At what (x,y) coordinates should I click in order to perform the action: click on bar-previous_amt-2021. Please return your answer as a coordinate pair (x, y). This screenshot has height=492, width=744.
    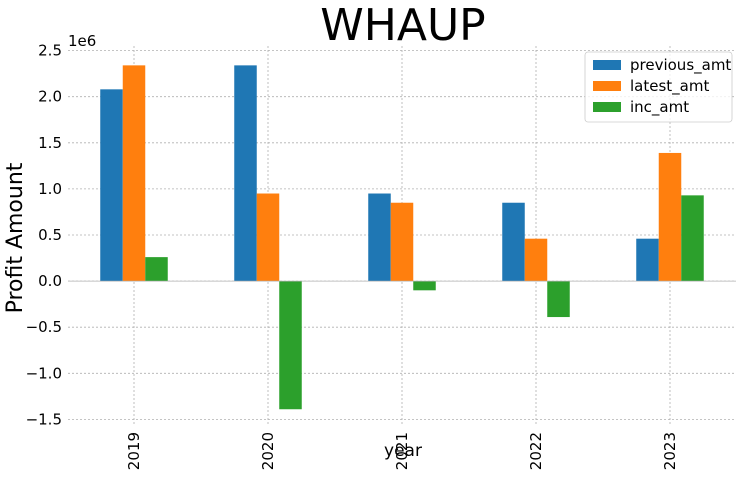
    Looking at the image, I should click on (379, 237).